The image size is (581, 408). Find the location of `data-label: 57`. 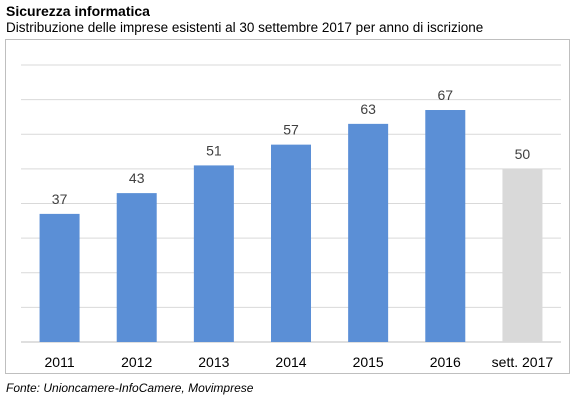

data-label: 57 is located at coordinates (291, 130).